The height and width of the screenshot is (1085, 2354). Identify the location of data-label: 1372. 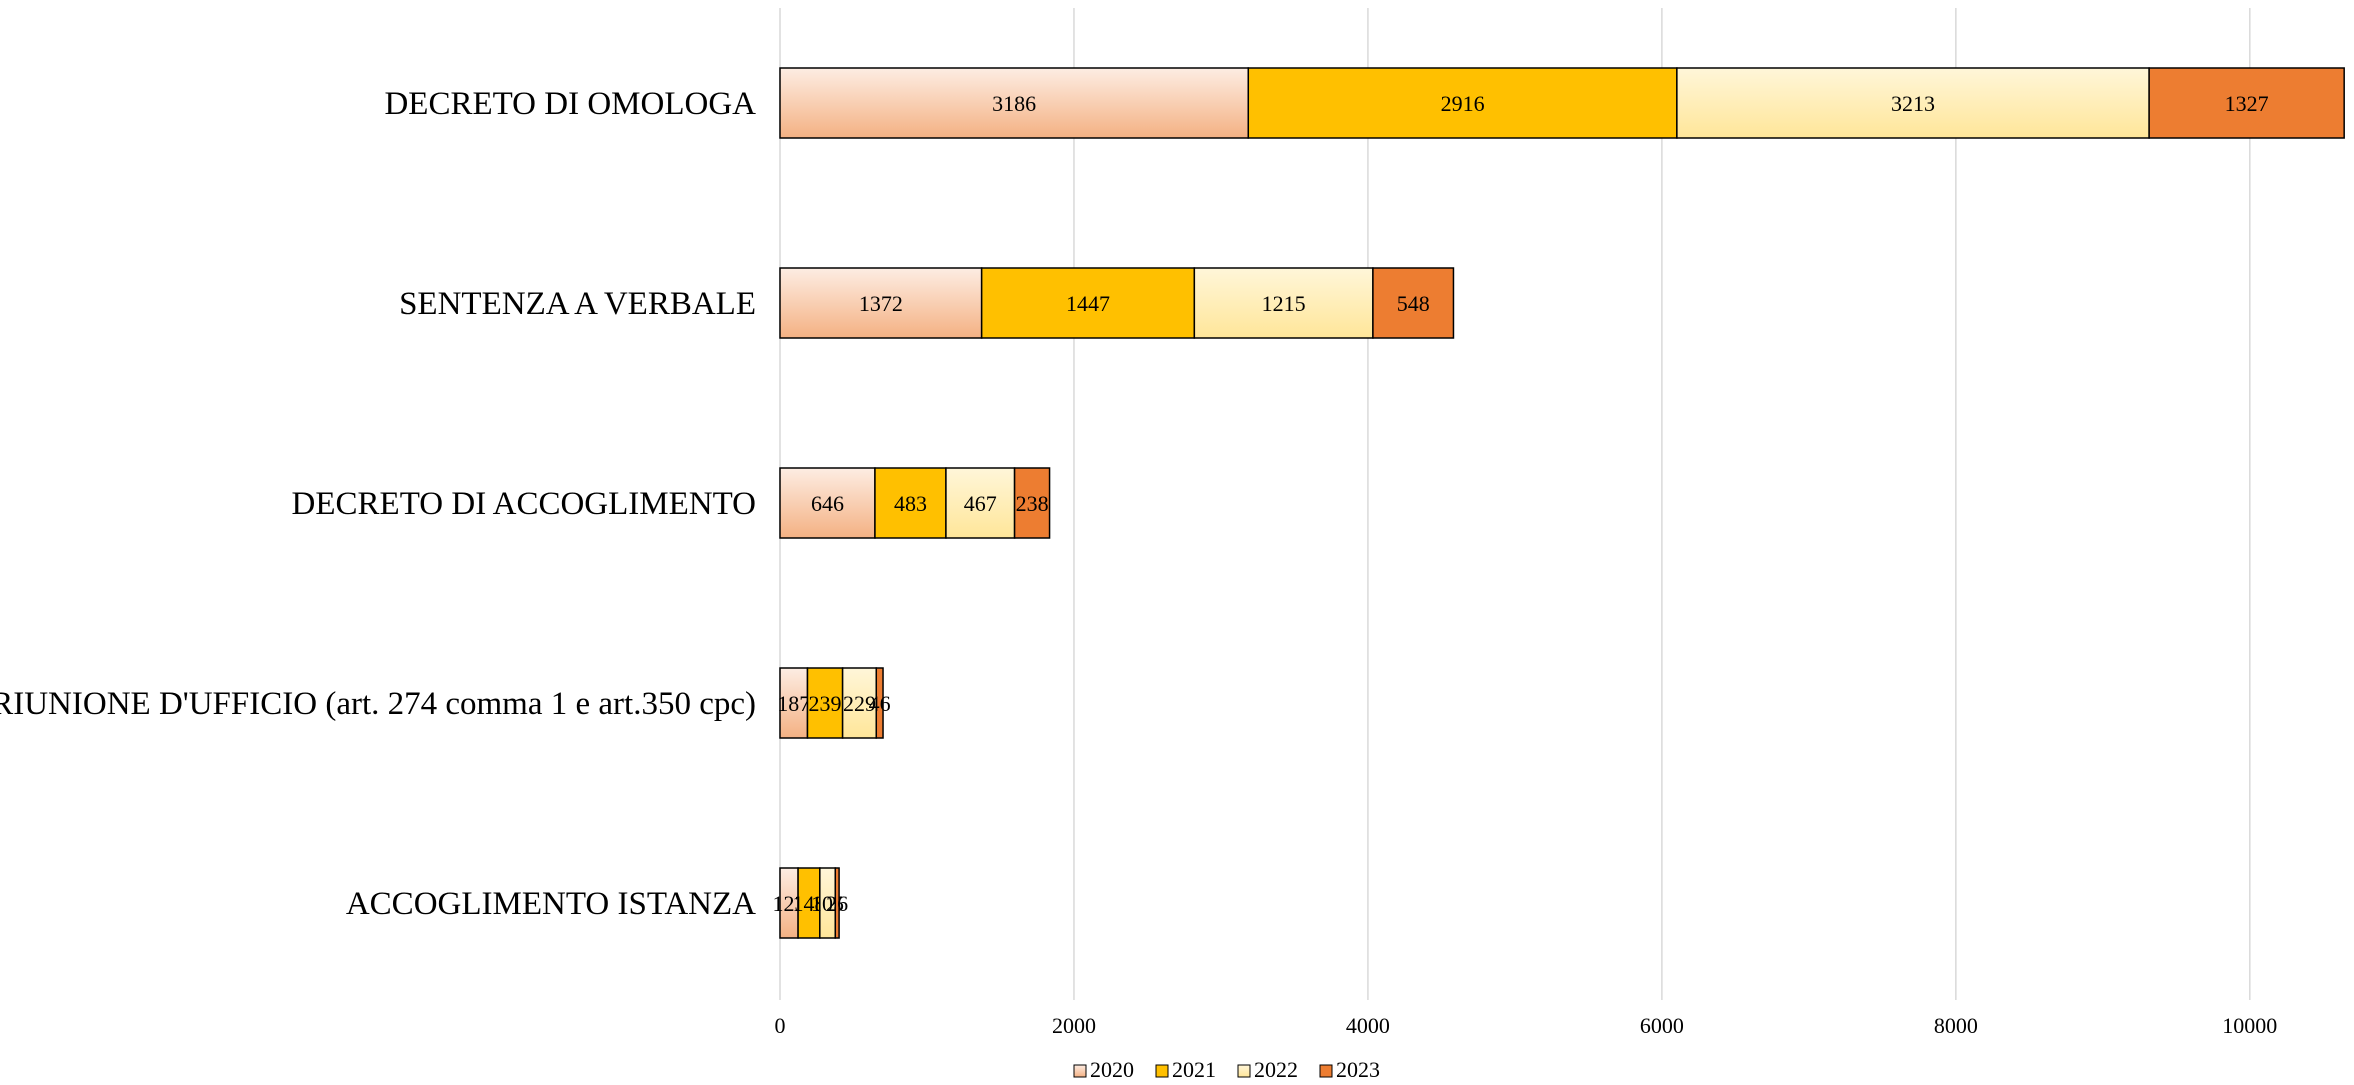
(881, 303).